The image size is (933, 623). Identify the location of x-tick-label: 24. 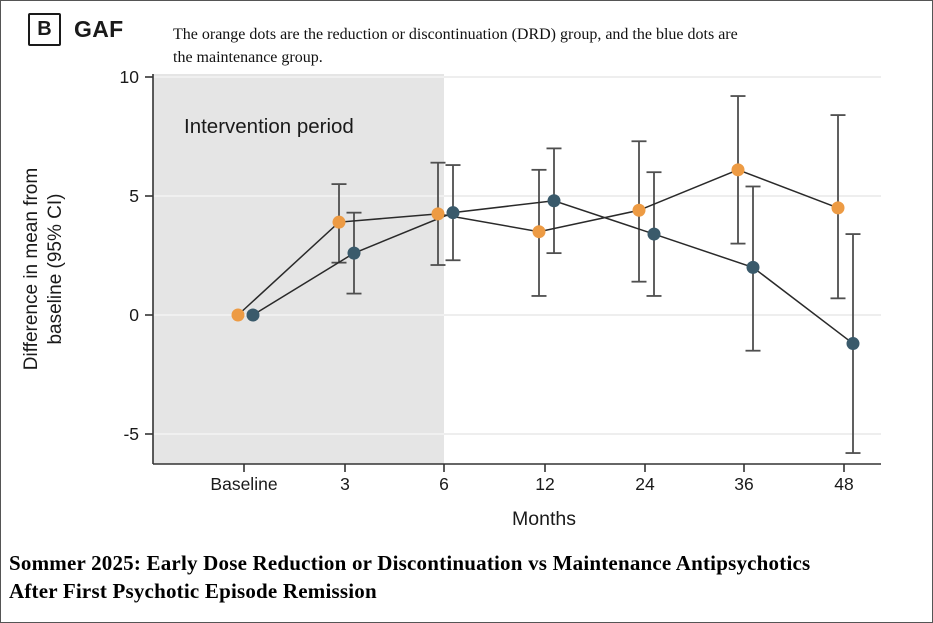
(645, 484).